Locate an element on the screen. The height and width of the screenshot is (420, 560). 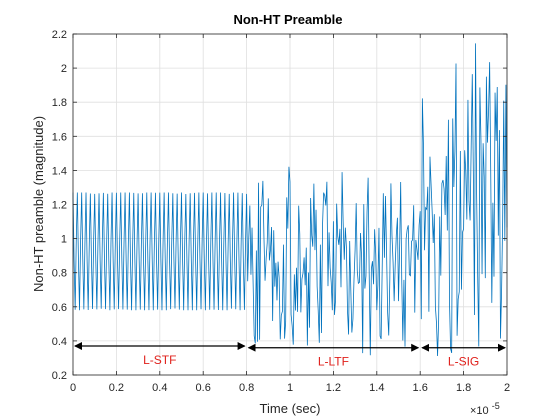
x-tick-label: 0.4 is located at coordinates (159, 388).